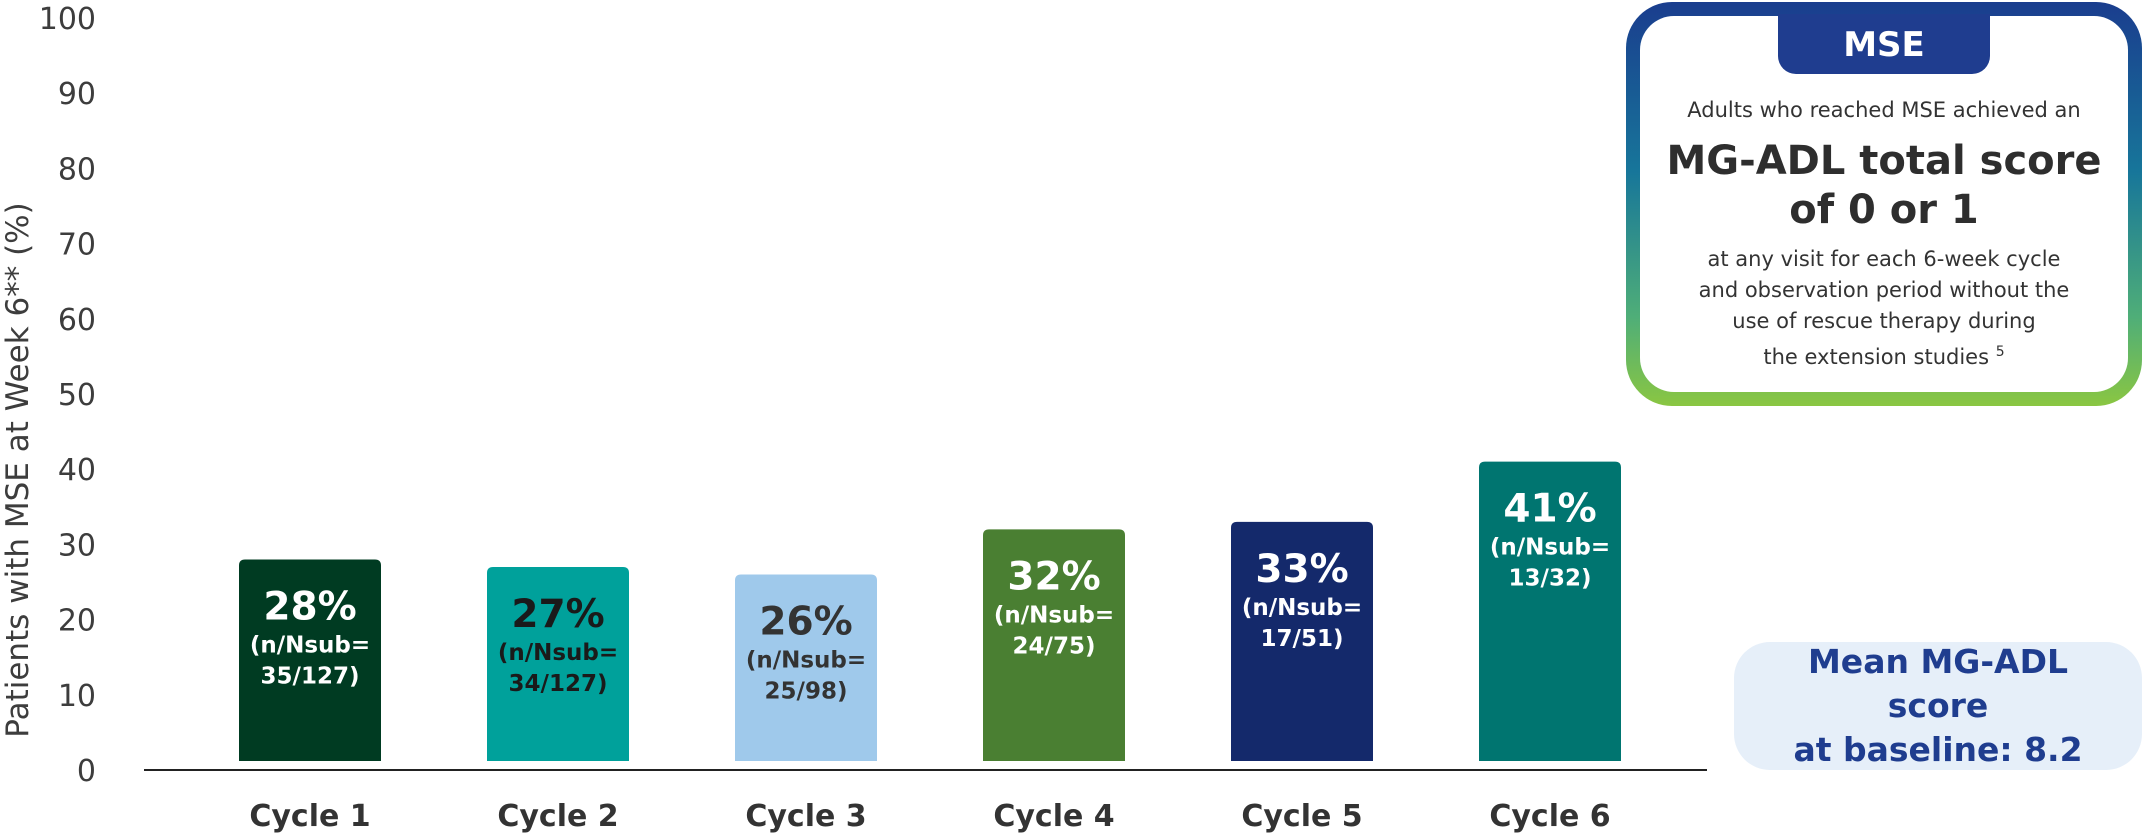  I want to click on y-tick-label: 90, so click(77, 94).